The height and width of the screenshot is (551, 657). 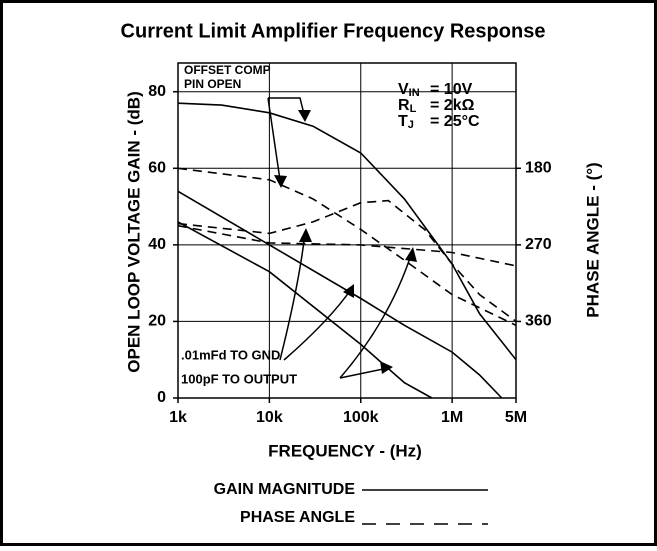 What do you see at coordinates (404, 105) in the screenshot?
I see `condition-symbol: R` at bounding box center [404, 105].